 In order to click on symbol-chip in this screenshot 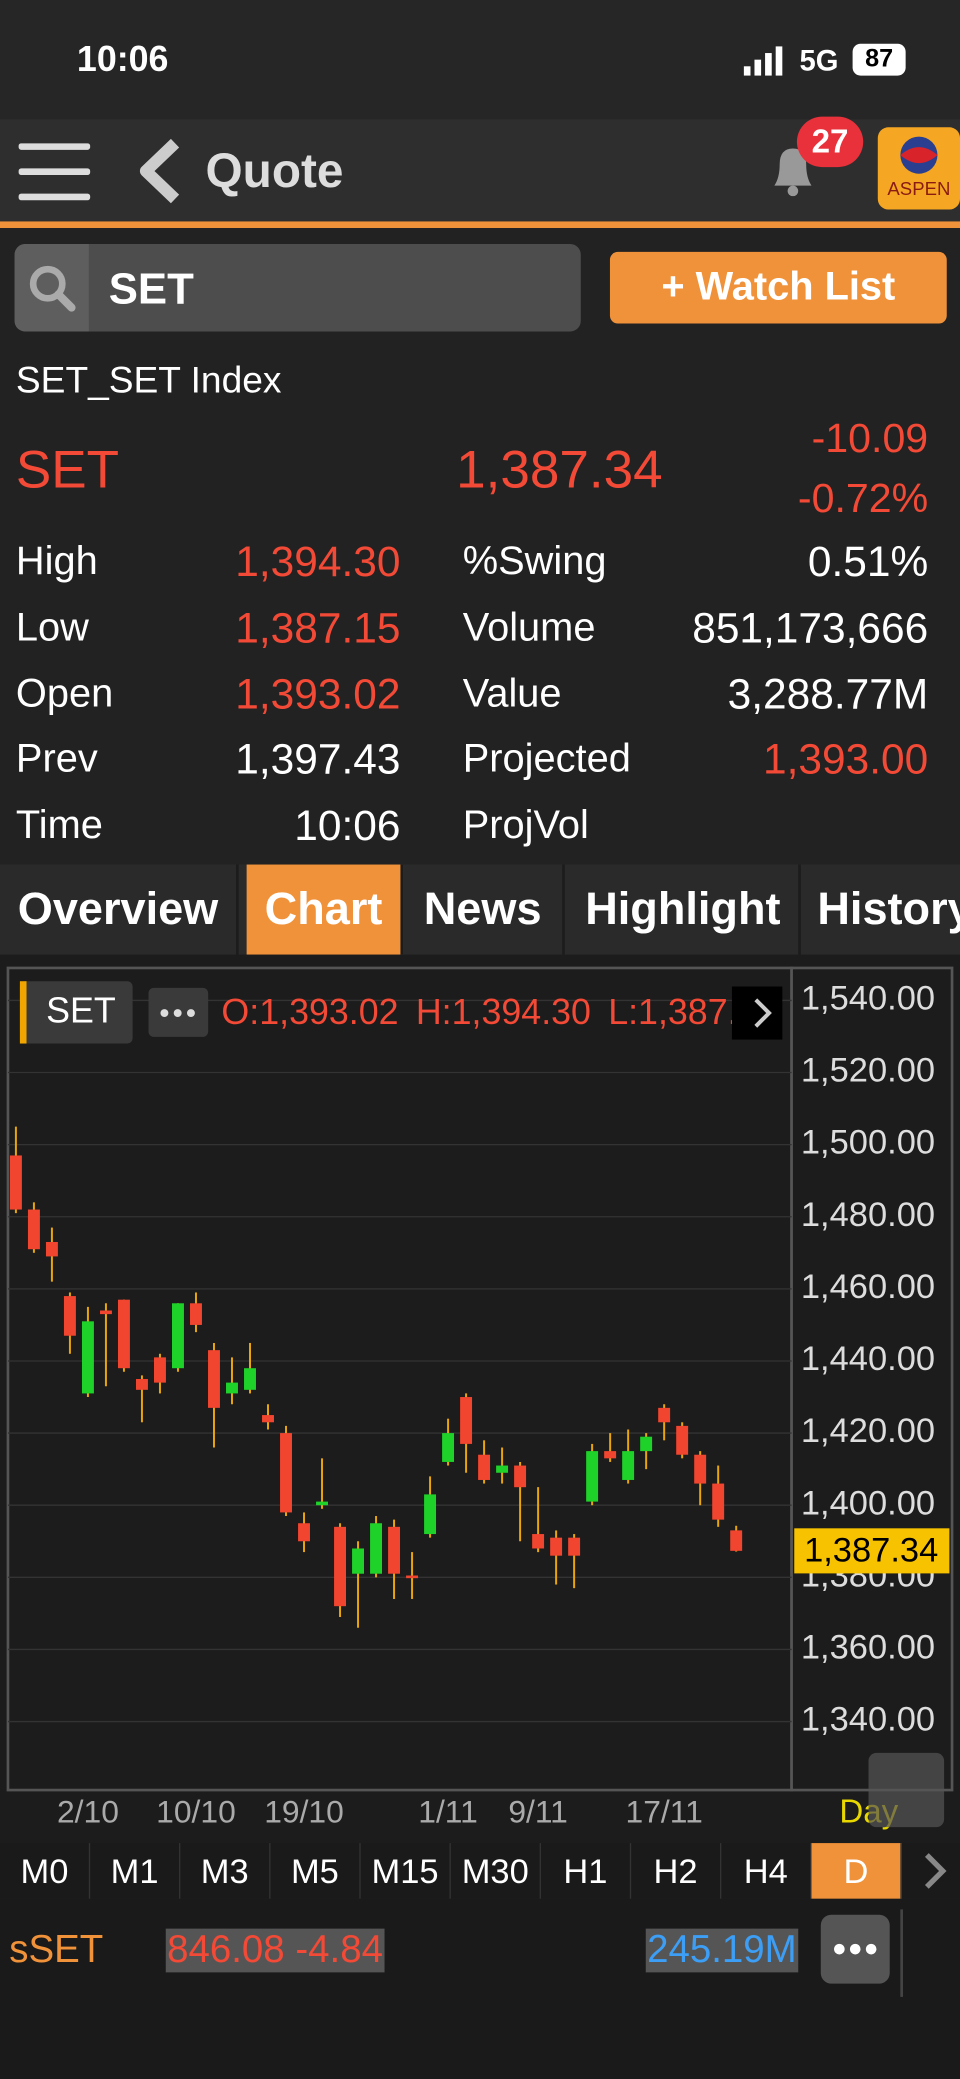, I will do `click(76, 1012)`.